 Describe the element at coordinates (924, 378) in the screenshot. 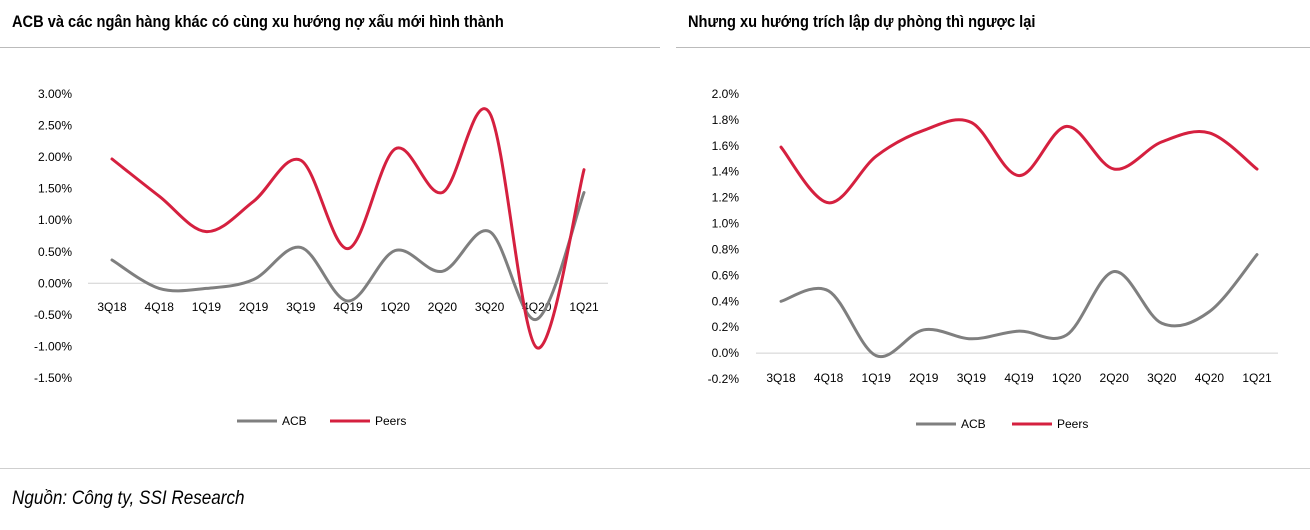

I see `right-x-tick-label: 2Q19` at that location.